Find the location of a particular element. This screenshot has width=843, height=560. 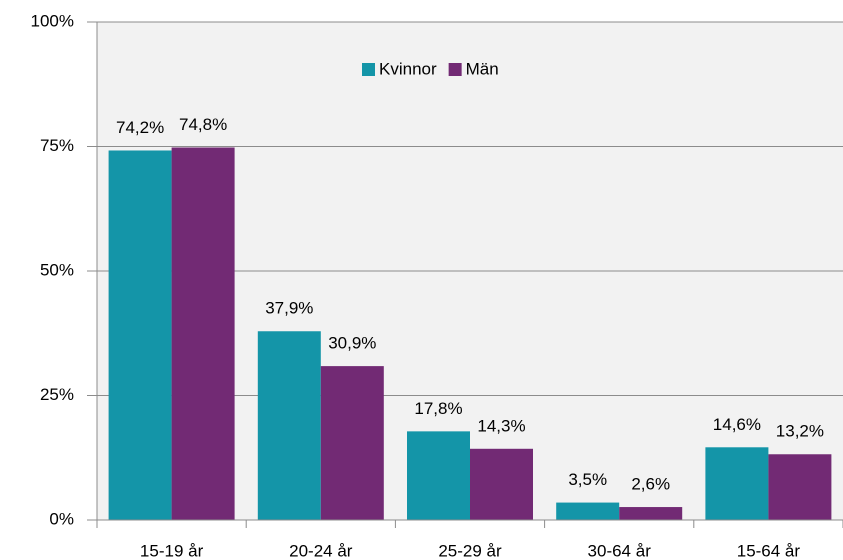

y-tick-label: 0% is located at coordinates (61, 518).